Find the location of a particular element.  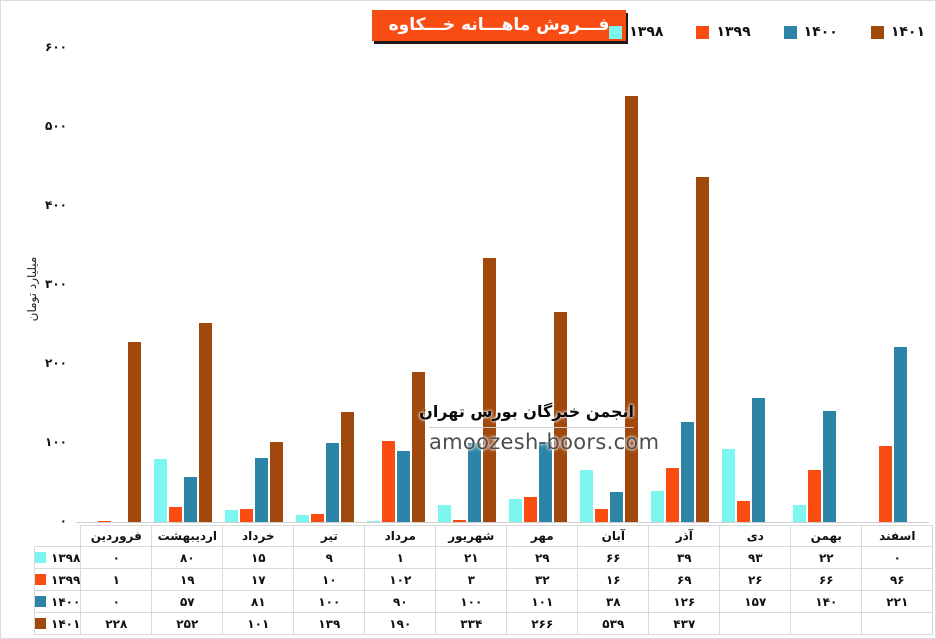

year-label-cell: ۱۳۹۸ is located at coordinates (57, 557).